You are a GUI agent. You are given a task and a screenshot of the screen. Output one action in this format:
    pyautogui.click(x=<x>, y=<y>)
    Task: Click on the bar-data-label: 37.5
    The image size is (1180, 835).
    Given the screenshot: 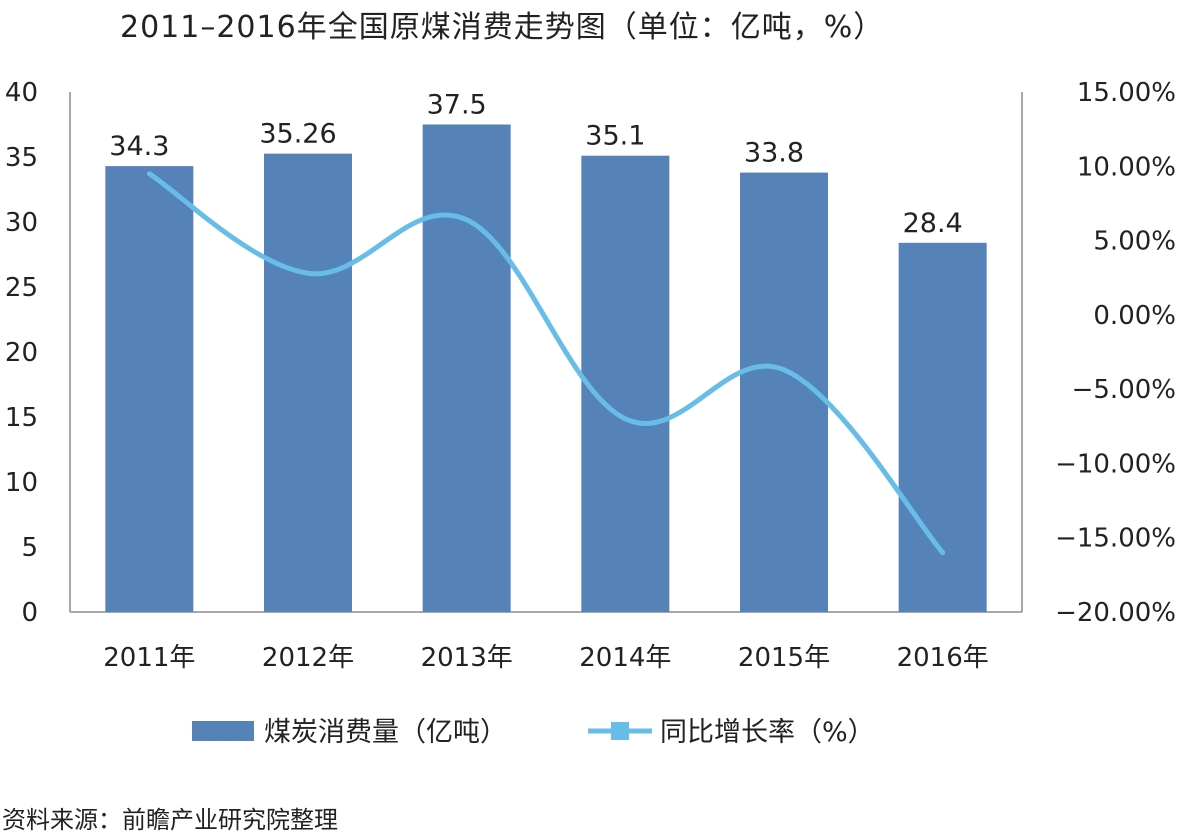 What is the action you would take?
    pyautogui.click(x=457, y=105)
    